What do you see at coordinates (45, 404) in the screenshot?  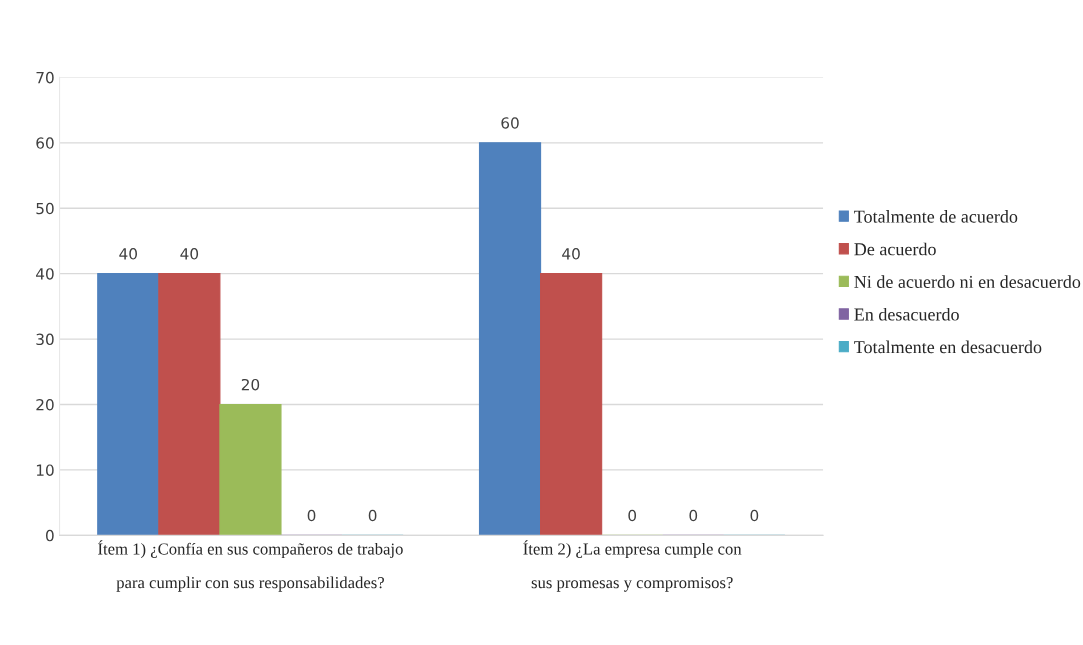 I see `y-tick-label: 20` at bounding box center [45, 404].